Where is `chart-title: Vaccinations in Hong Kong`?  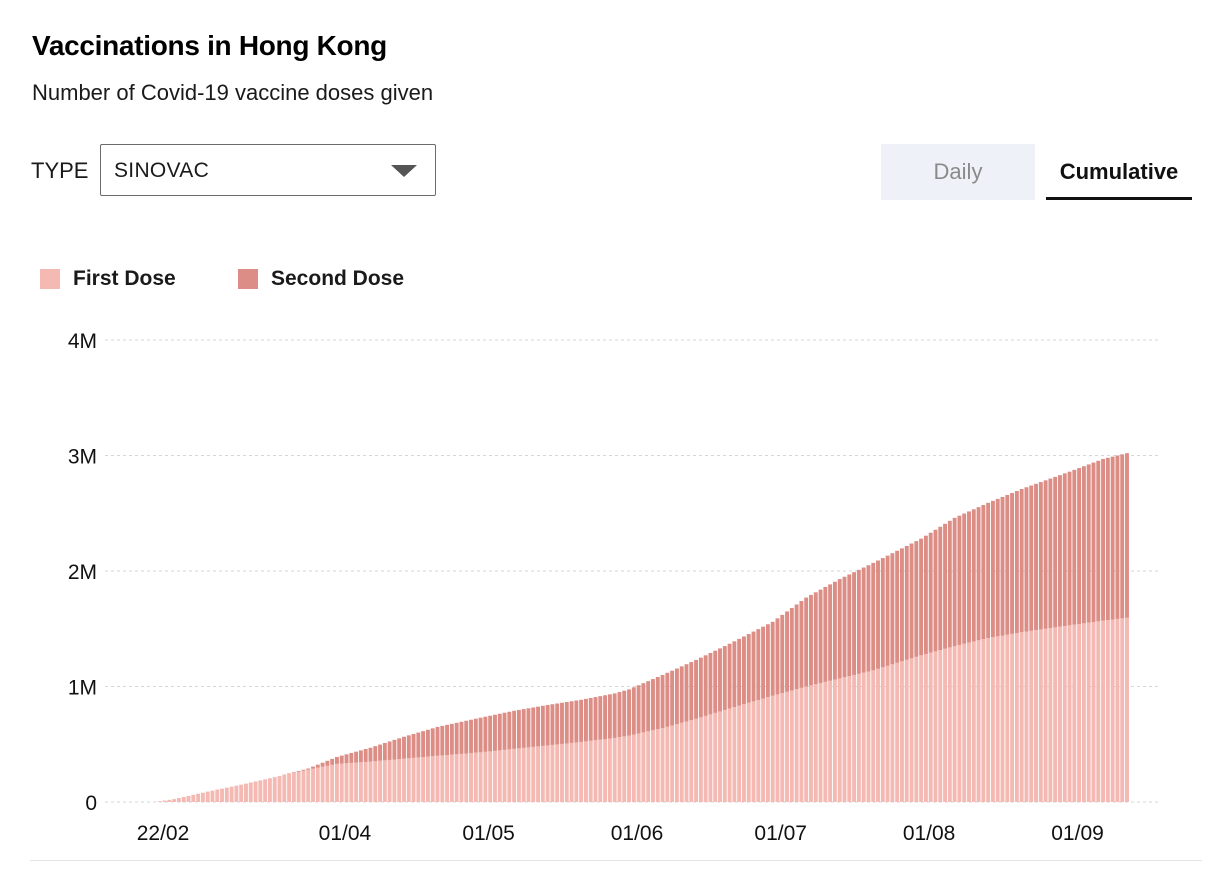 chart-title: Vaccinations in Hong Kong is located at coordinates (209, 45).